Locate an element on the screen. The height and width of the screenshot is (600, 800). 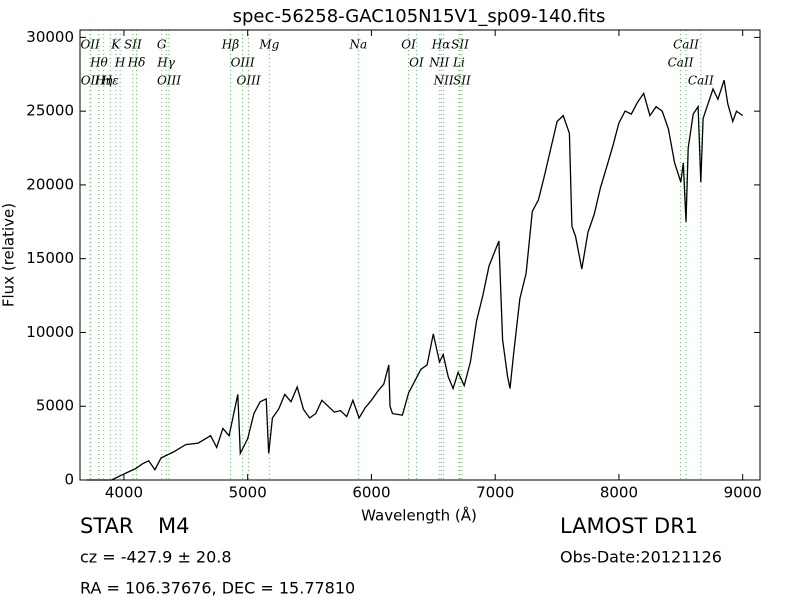
spectral-line-label: Li is located at coordinates (458, 63).